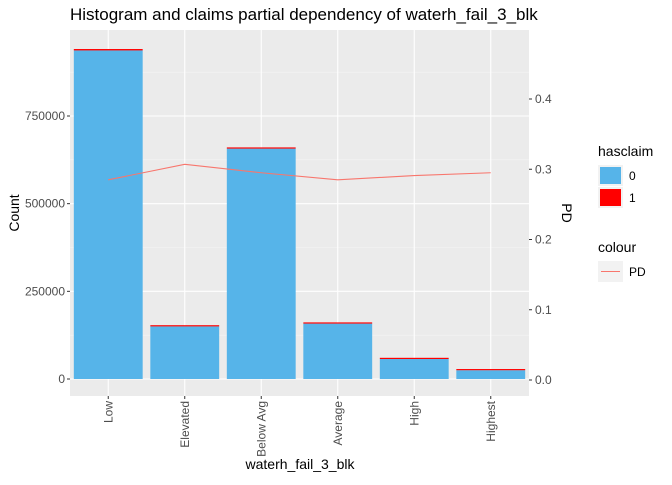  Describe the element at coordinates (108, 412) in the screenshot. I see `x-tick-label: Low` at that location.